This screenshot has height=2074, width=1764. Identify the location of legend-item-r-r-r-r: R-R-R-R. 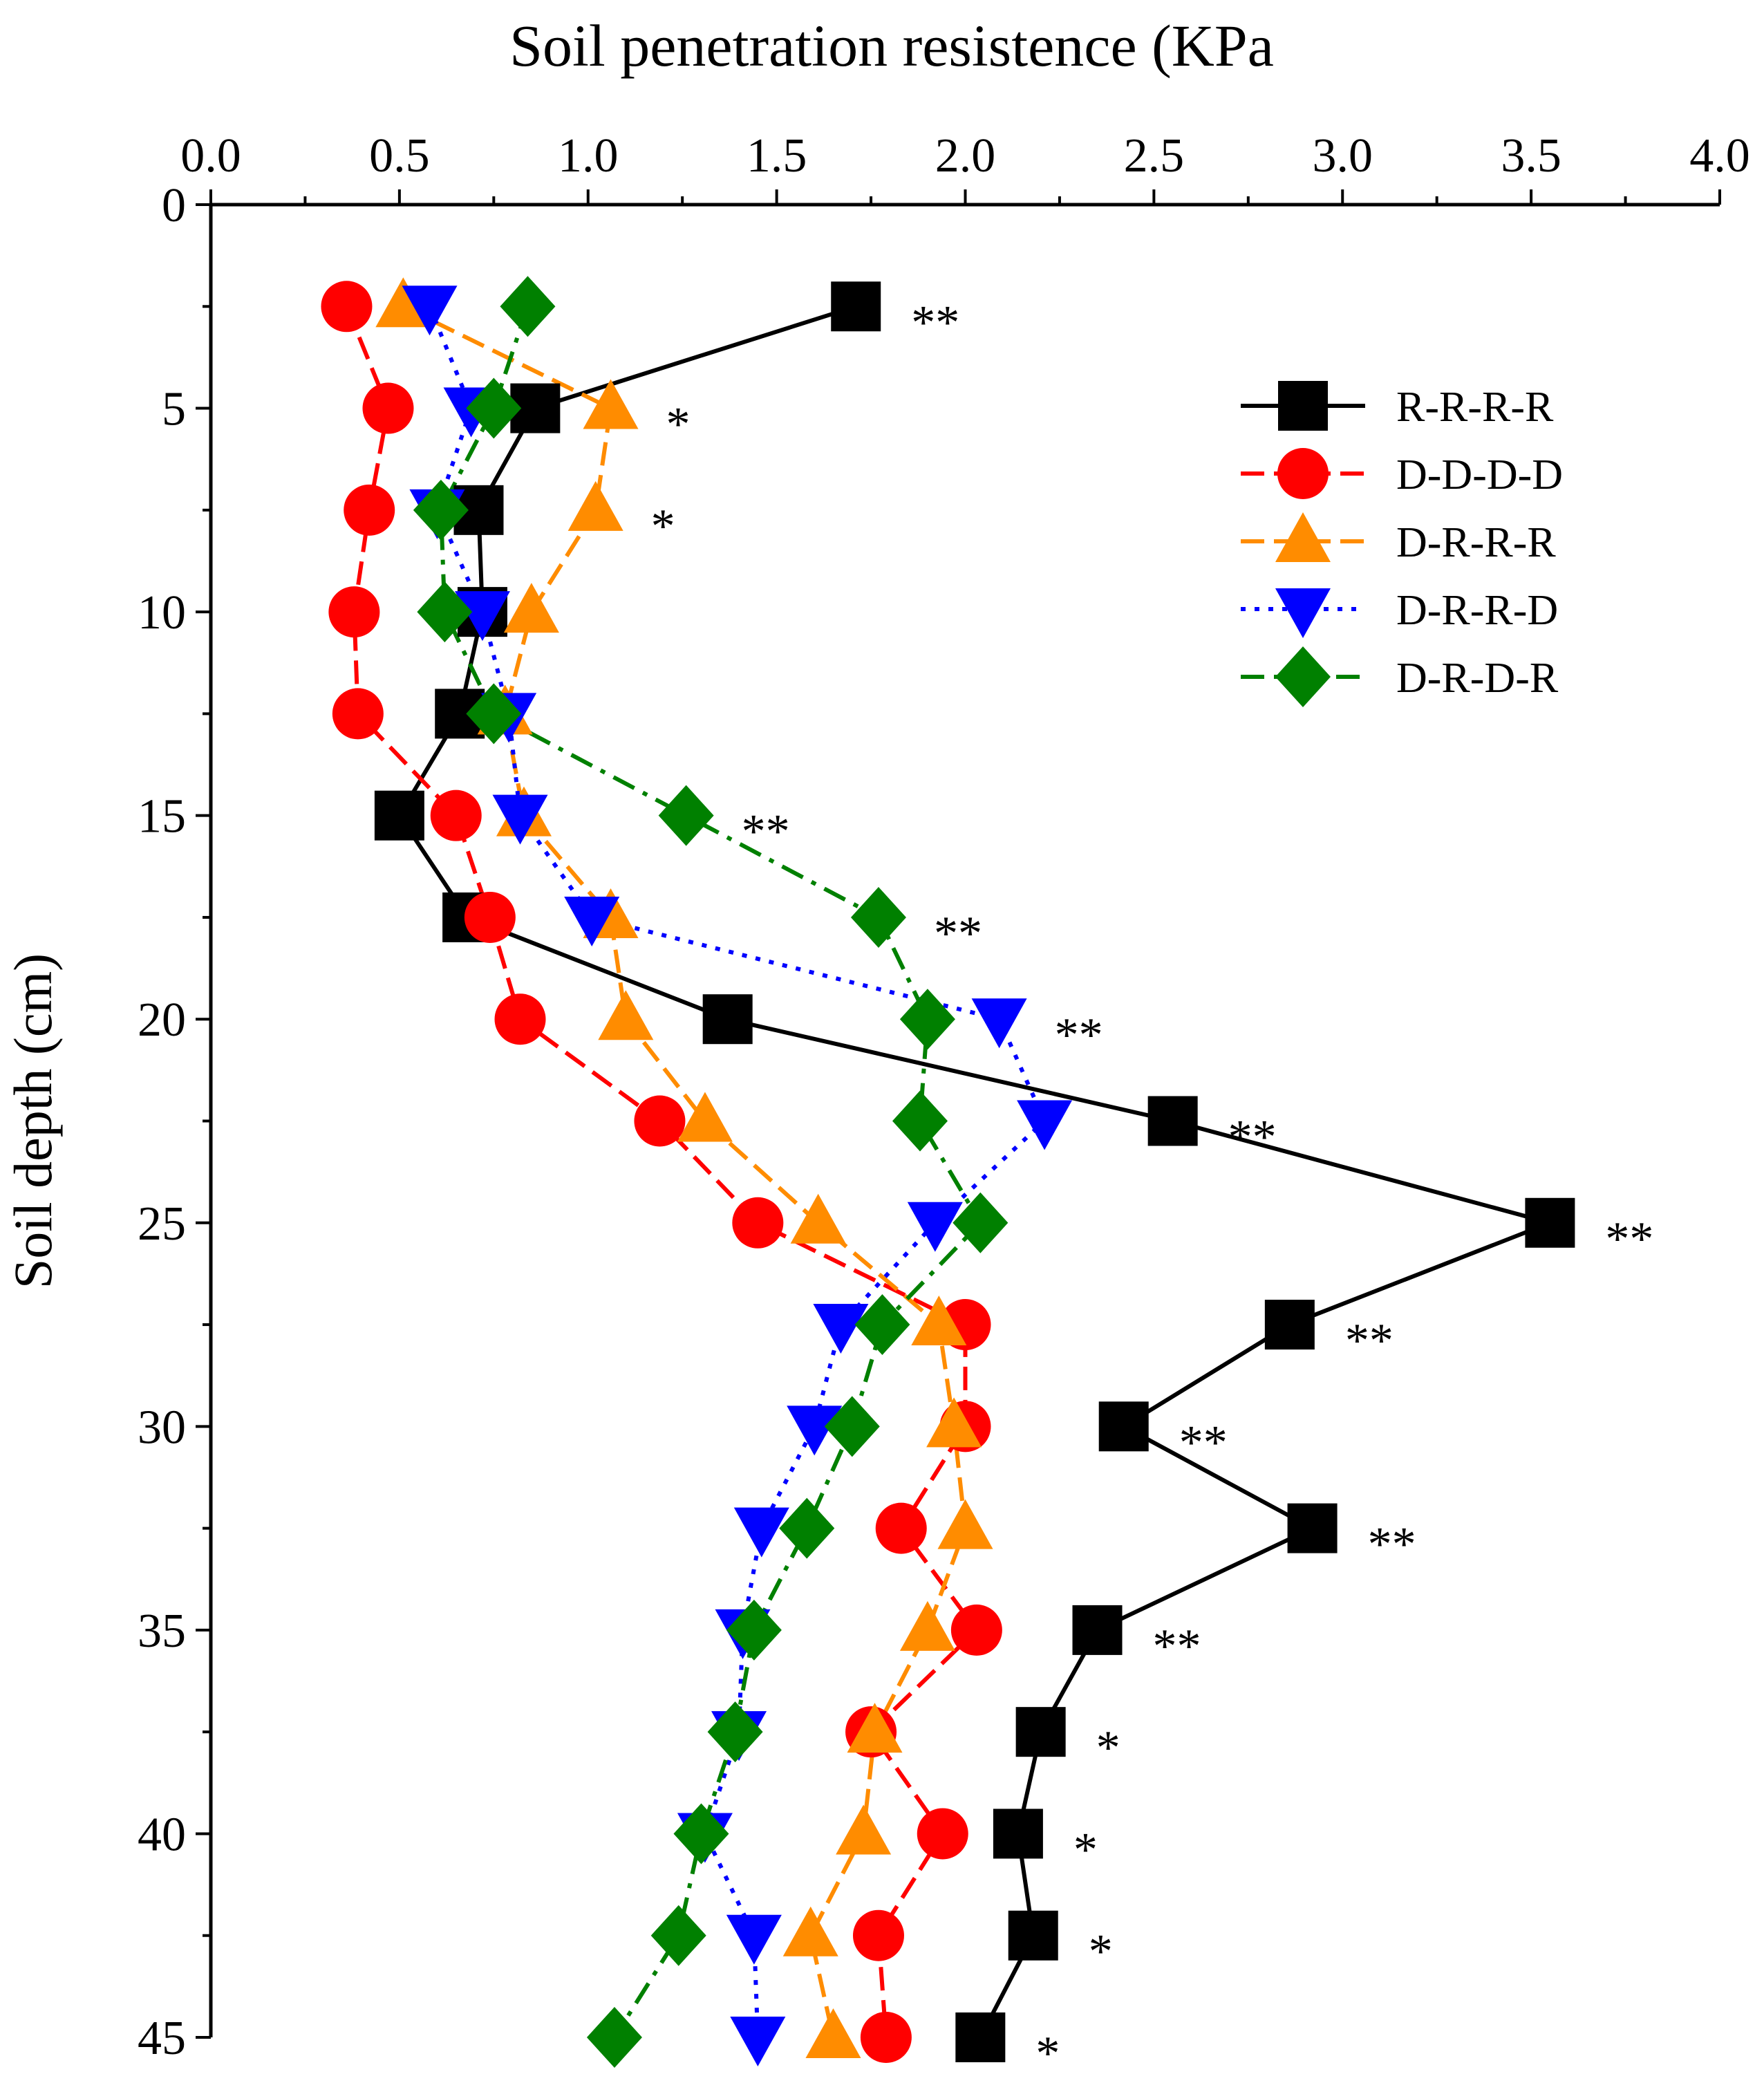
(1397, 406).